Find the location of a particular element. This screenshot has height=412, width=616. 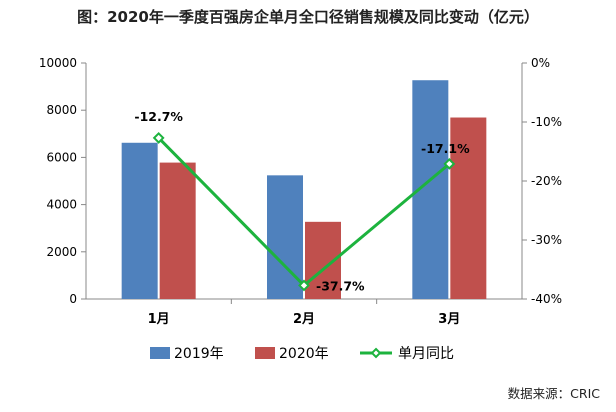

legend-marker is located at coordinates (376, 353).